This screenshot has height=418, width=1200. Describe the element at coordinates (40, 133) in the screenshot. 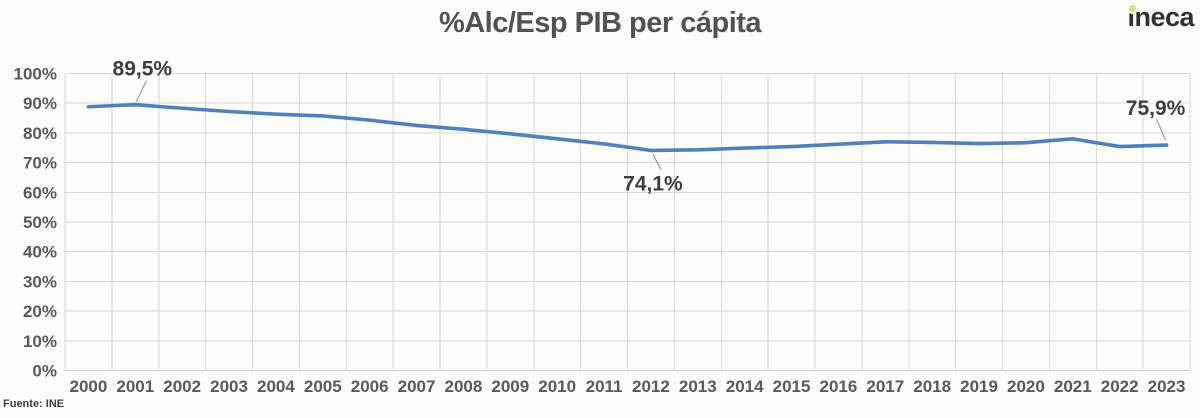

I see `y-tick-label: 80%` at that location.